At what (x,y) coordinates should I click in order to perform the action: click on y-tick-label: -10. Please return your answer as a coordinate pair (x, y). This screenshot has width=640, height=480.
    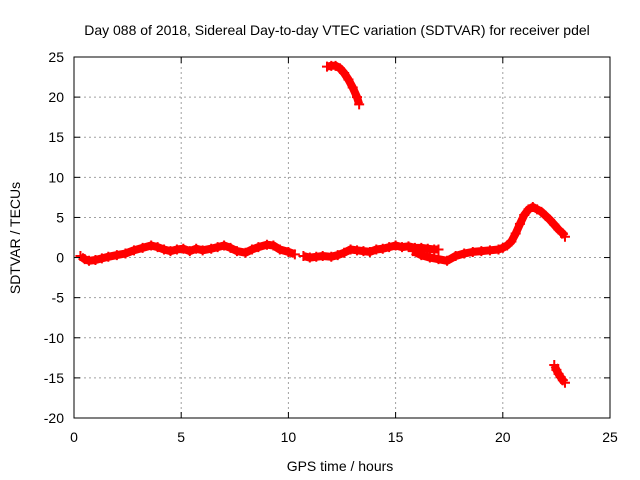
    Looking at the image, I should click on (54, 338).